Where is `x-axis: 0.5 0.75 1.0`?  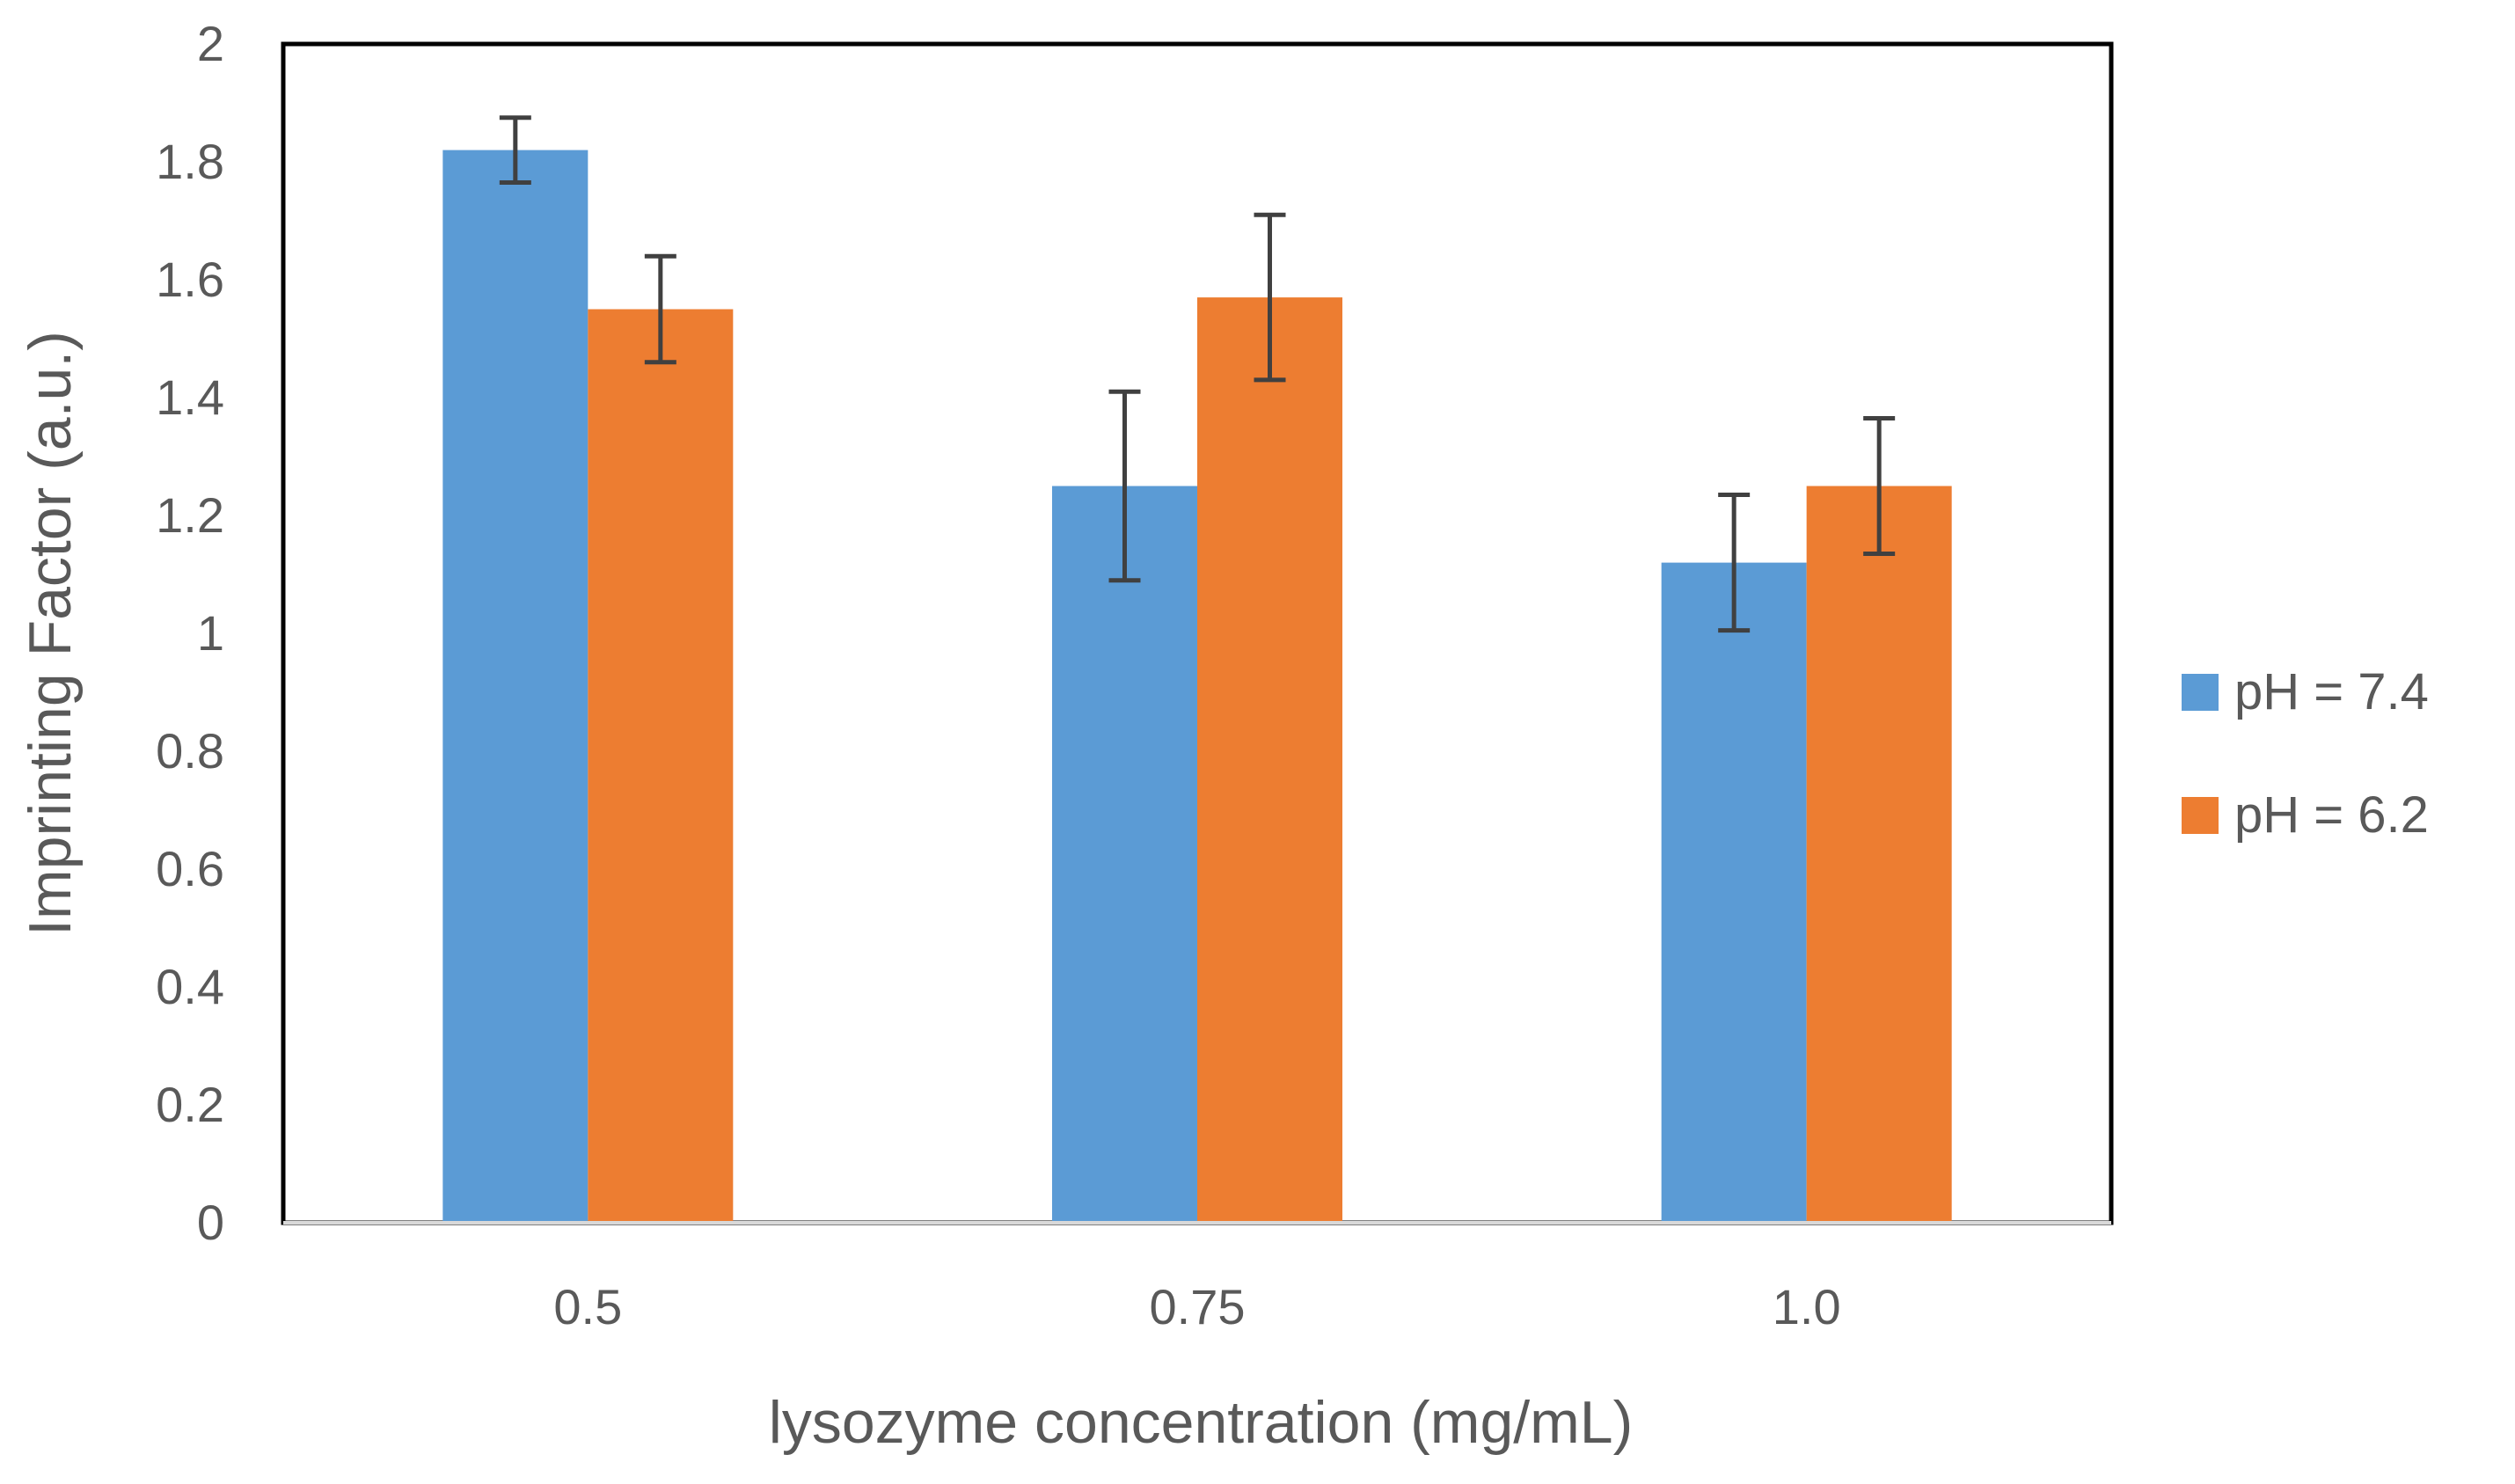 x-axis: 0.5 0.75 1.0 is located at coordinates (1196, 1306).